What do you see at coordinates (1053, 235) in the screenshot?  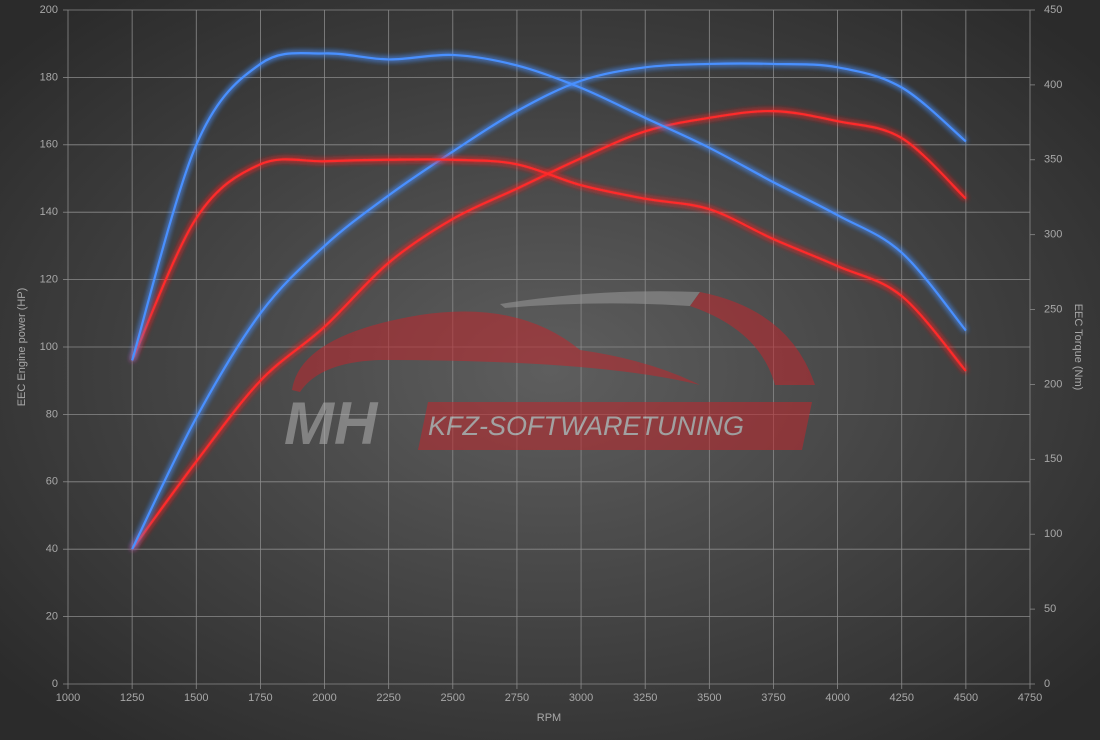 I see `y2-tick-label: 300` at bounding box center [1053, 235].